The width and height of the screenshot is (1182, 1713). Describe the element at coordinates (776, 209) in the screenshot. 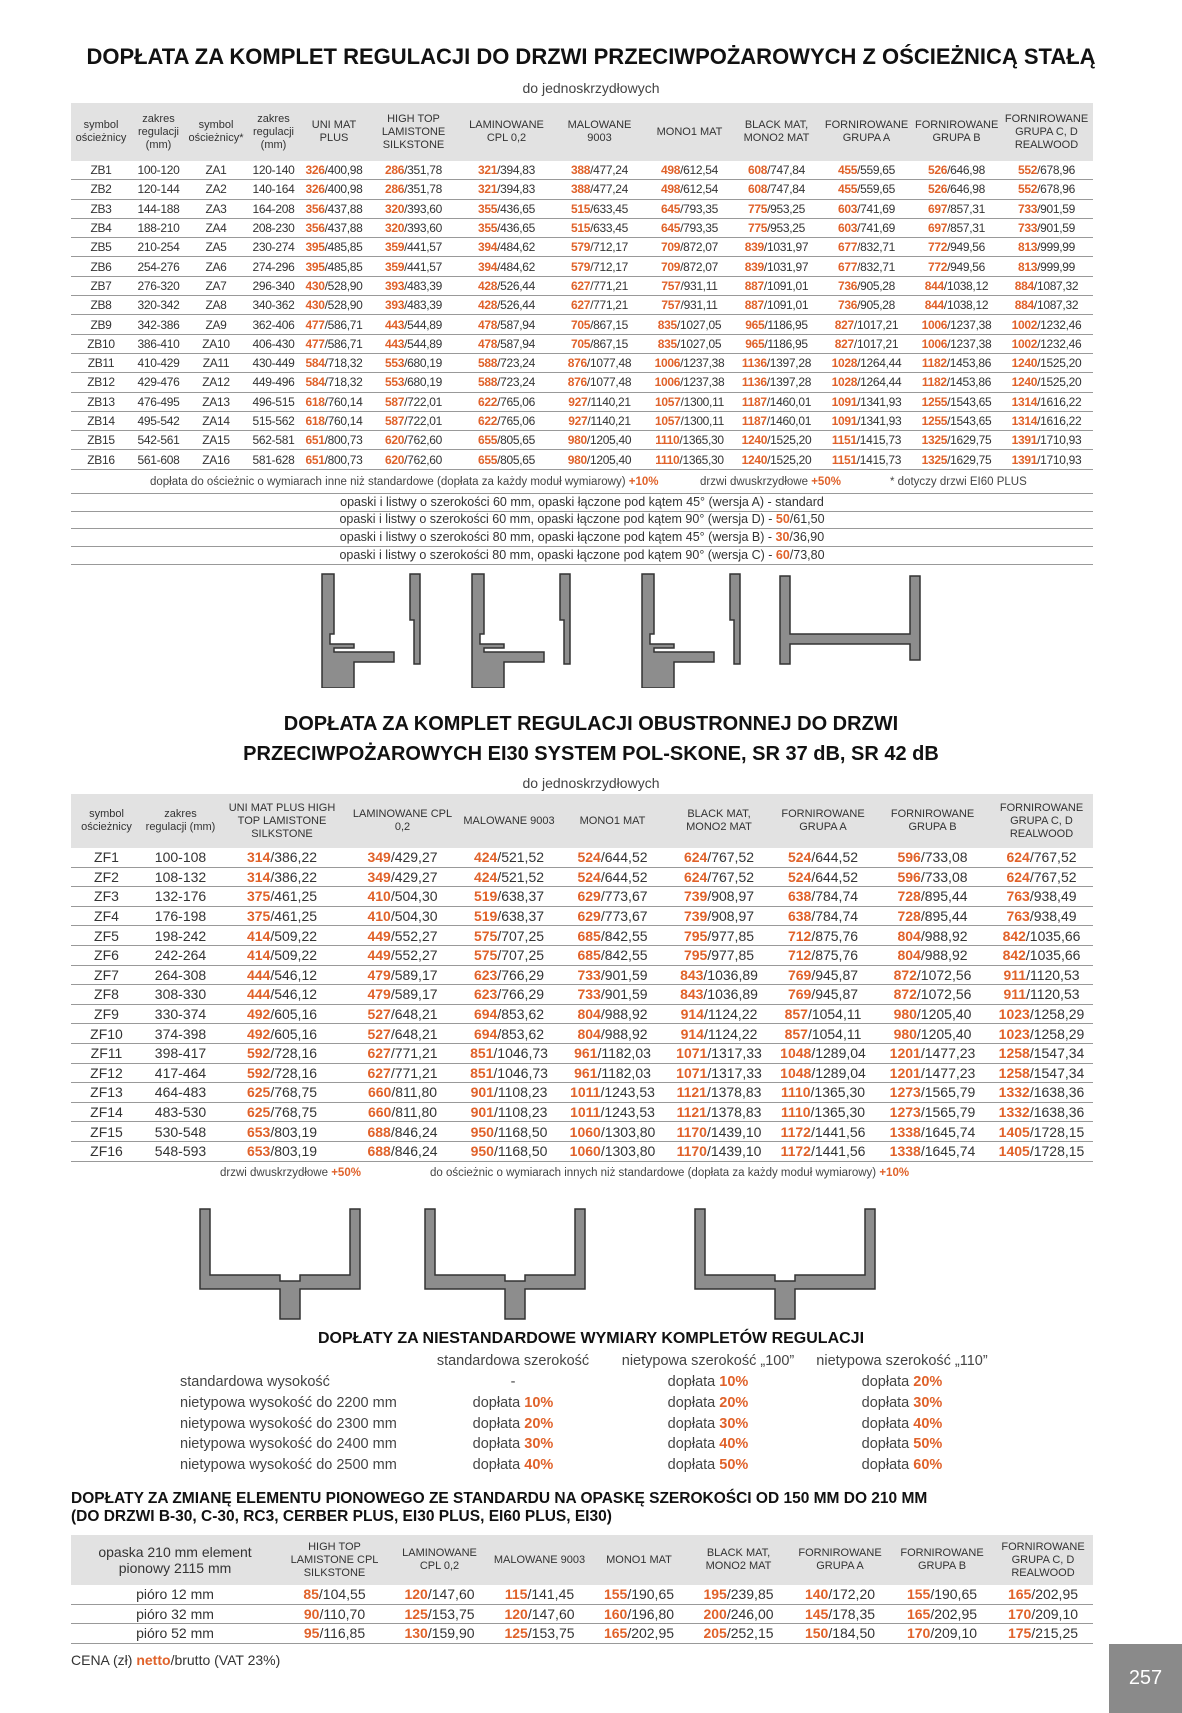

I see `cell: 775/953,25` at that location.